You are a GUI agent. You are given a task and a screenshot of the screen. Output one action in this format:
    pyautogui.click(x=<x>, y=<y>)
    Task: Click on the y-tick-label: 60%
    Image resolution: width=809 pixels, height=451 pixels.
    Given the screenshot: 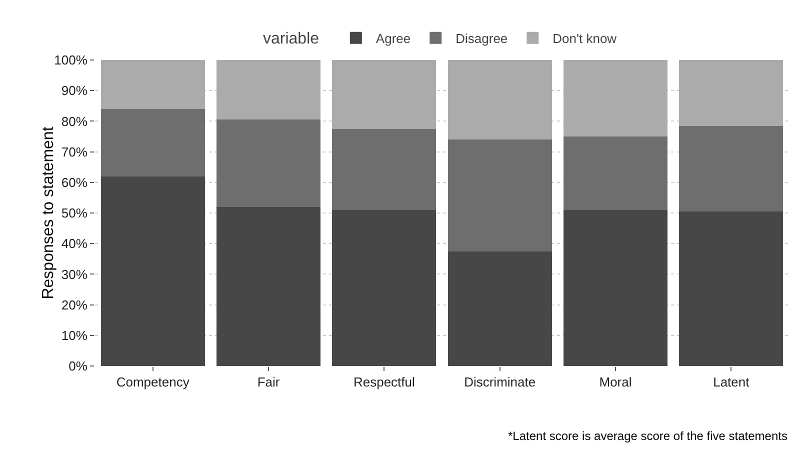 What is the action you would take?
    pyautogui.click(x=74, y=182)
    